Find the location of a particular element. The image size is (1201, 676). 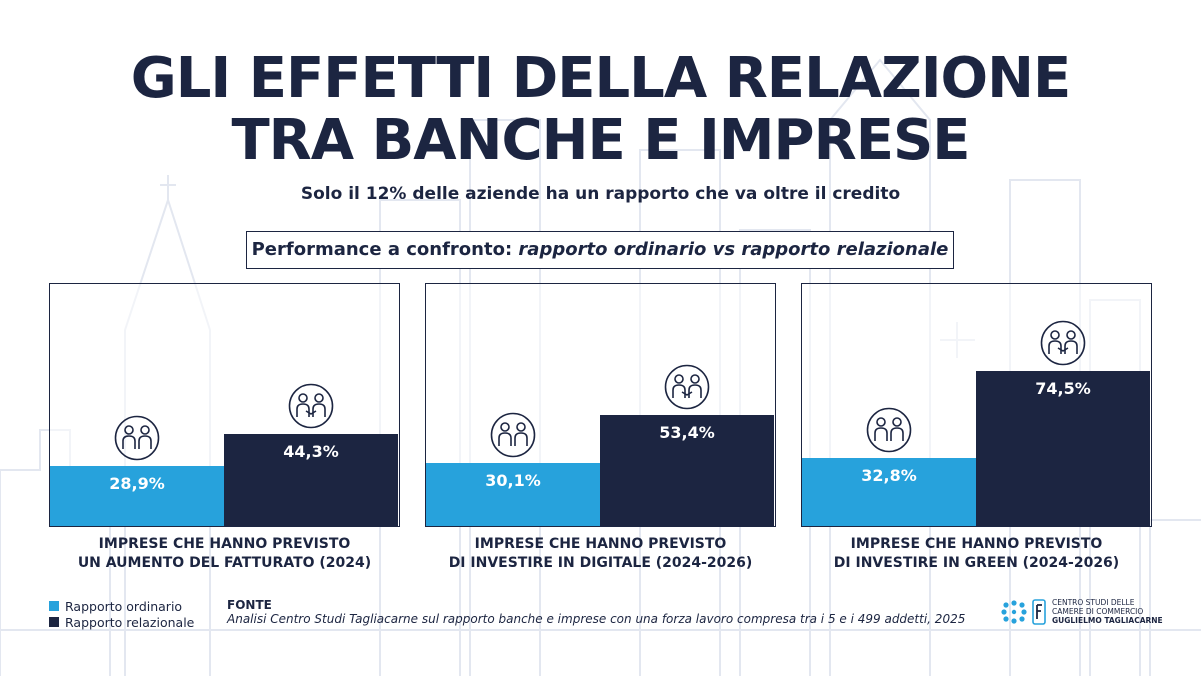

logo-line-3: GUGLIELMO TAGLIACARNE is located at coordinates (1107, 620).